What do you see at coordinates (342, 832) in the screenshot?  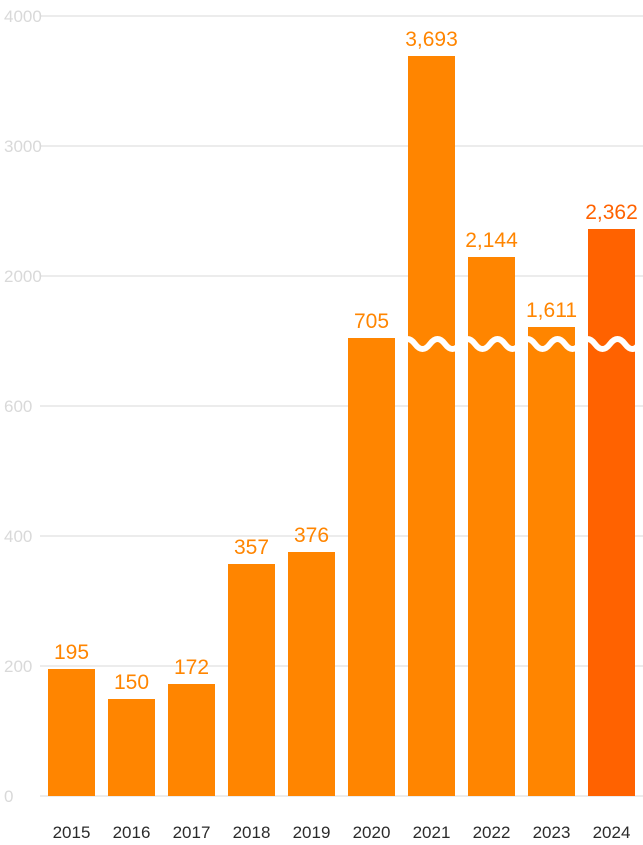 I see `x-axis-ticks: 2015 2016 2017 2018 2019 2020 2021 2022 2023 2024` at bounding box center [342, 832].